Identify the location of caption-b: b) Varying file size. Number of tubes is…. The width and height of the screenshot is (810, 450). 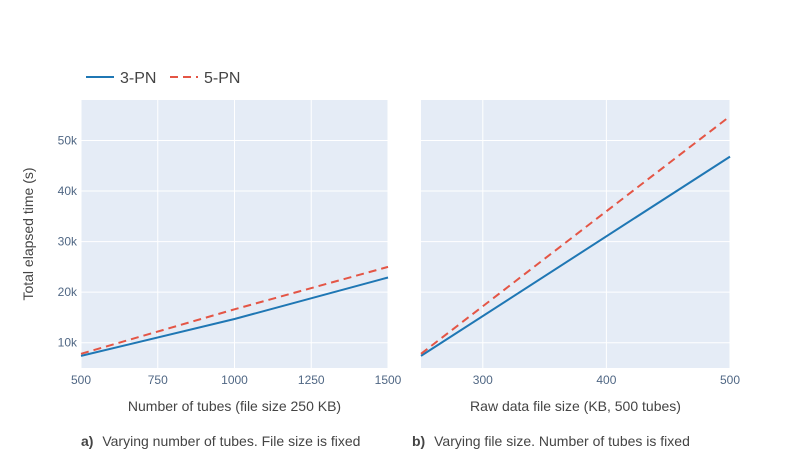
(551, 441).